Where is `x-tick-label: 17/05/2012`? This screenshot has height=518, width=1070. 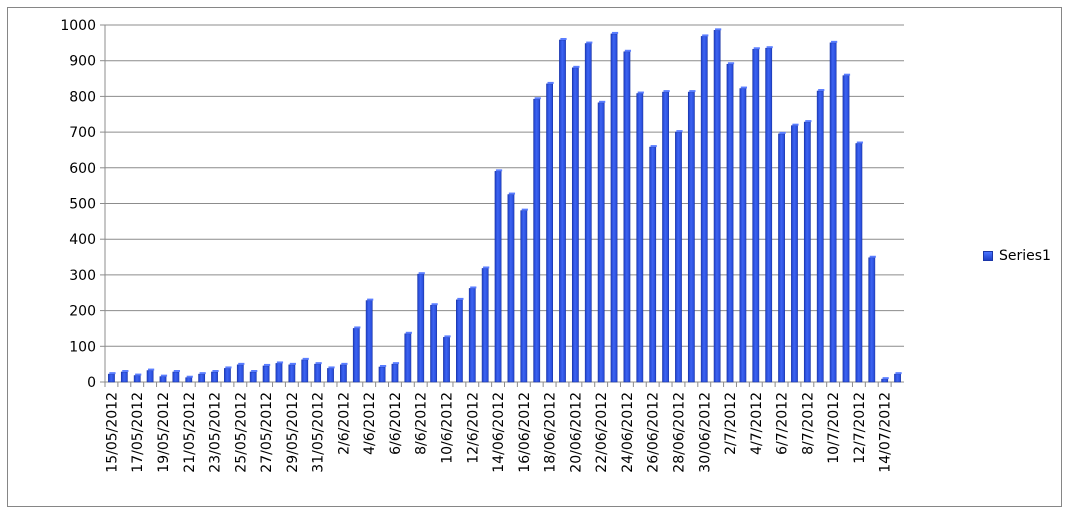 x-tick-label: 17/05/2012 is located at coordinates (138, 432).